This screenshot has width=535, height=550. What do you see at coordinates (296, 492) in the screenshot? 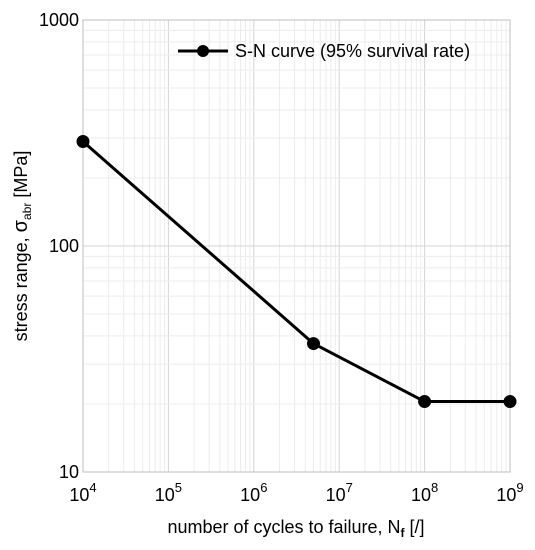
I see `x-tick-labels: 10⁴ 10⁵ 10⁶ 10⁷ 10⁸ 10⁹` at bounding box center [296, 492].